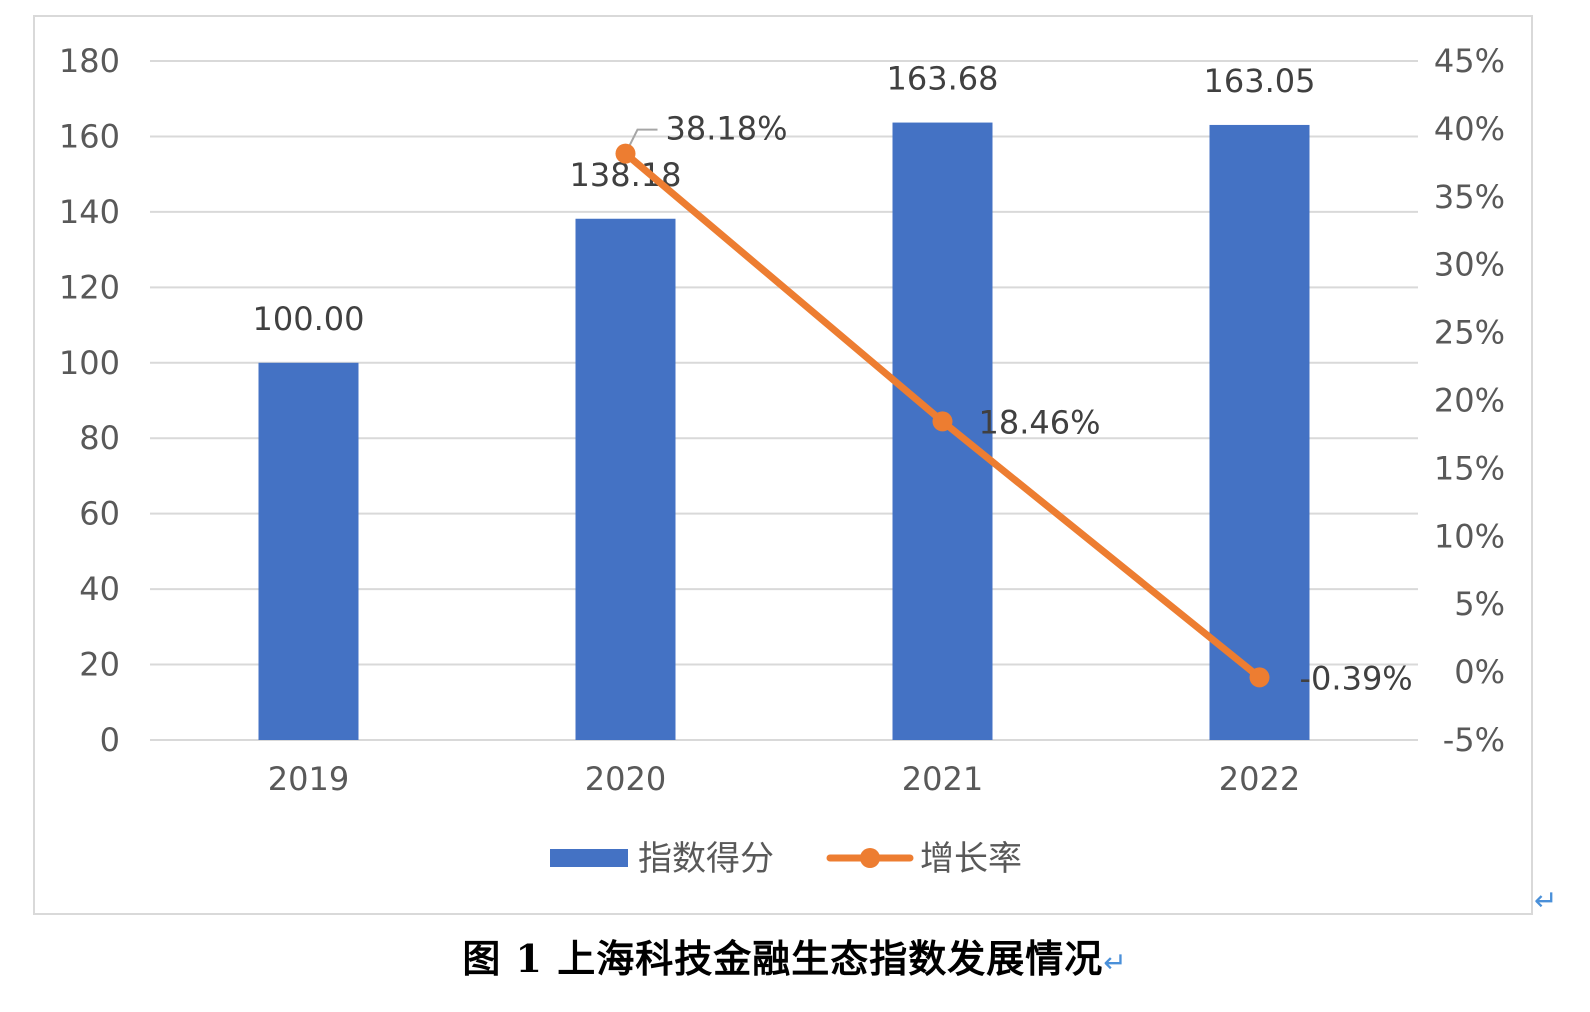 Image resolution: width=1590 pixels, height=1012 pixels. Describe the element at coordinates (1469, 129) in the screenshot. I see `y-right-tick-label: 40%` at that location.